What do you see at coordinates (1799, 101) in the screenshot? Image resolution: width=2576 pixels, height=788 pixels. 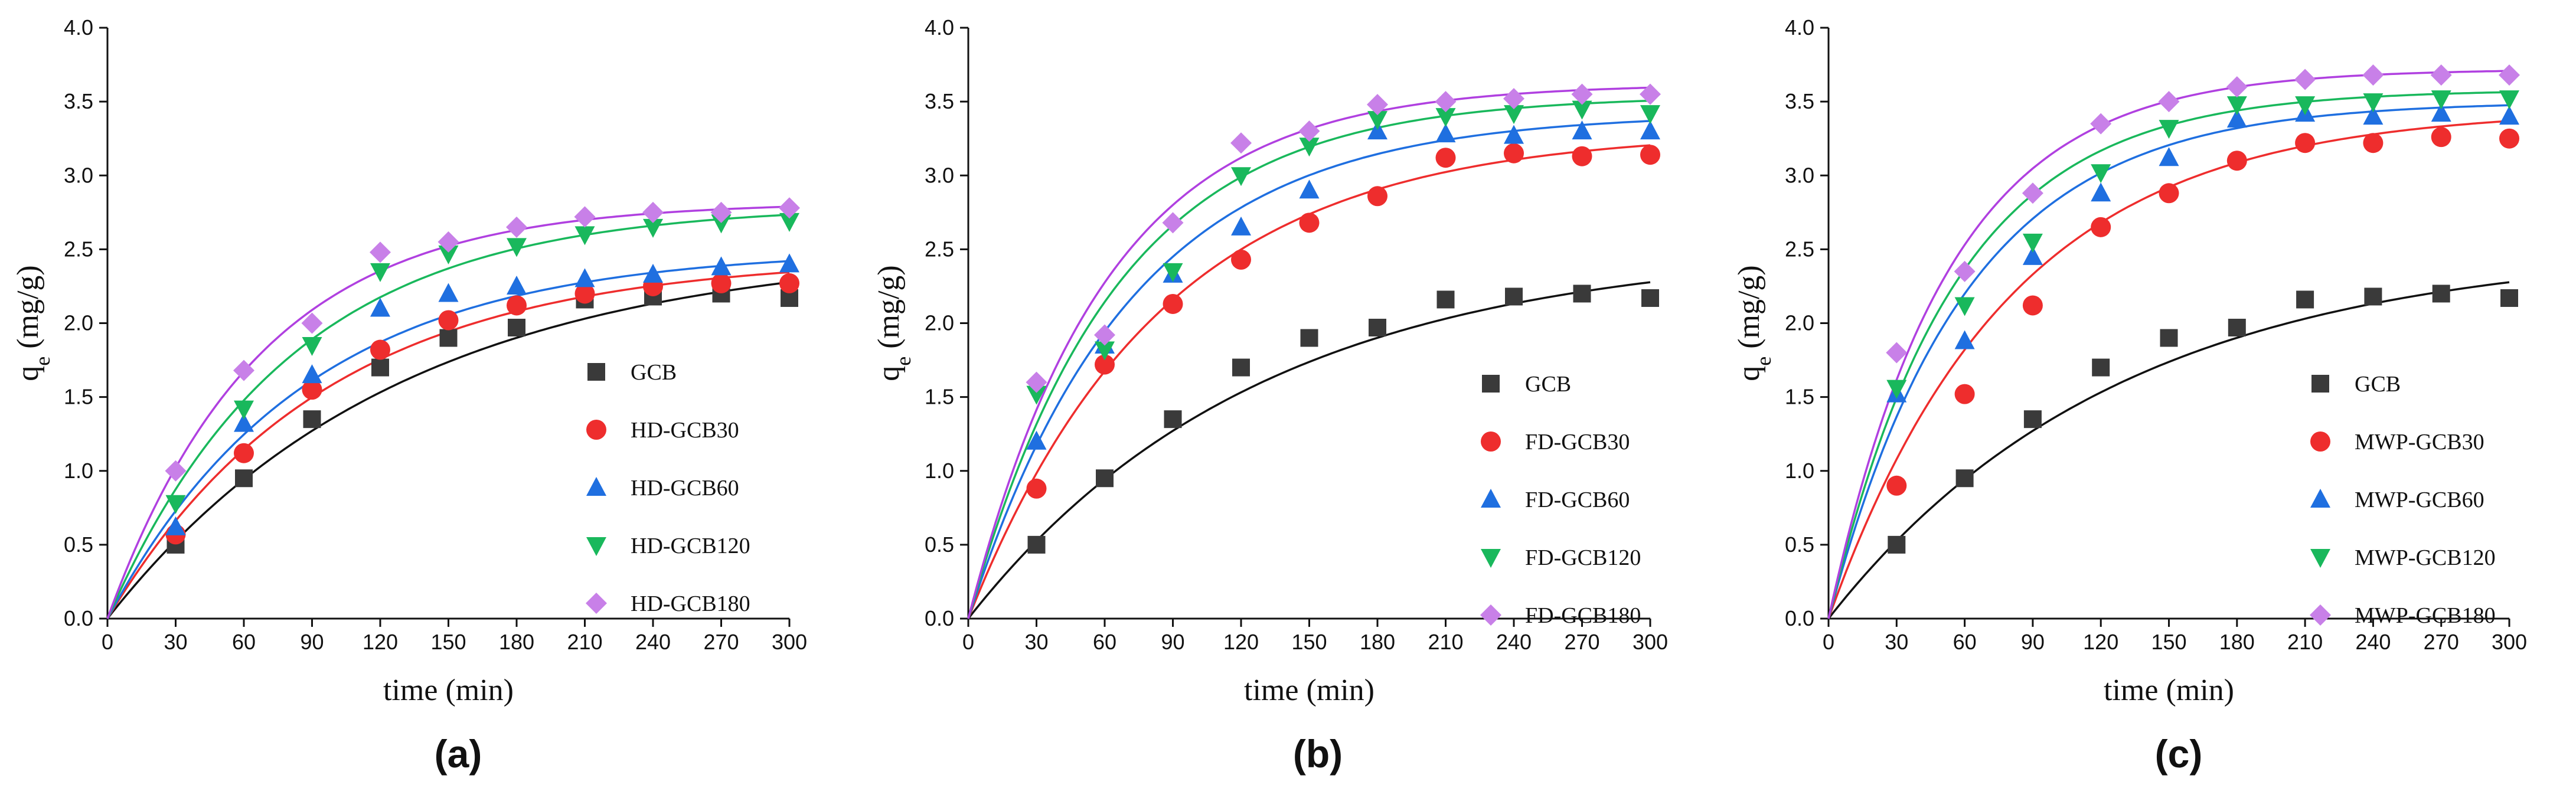 I see `y-tick-label: 3.5` at bounding box center [1799, 101].